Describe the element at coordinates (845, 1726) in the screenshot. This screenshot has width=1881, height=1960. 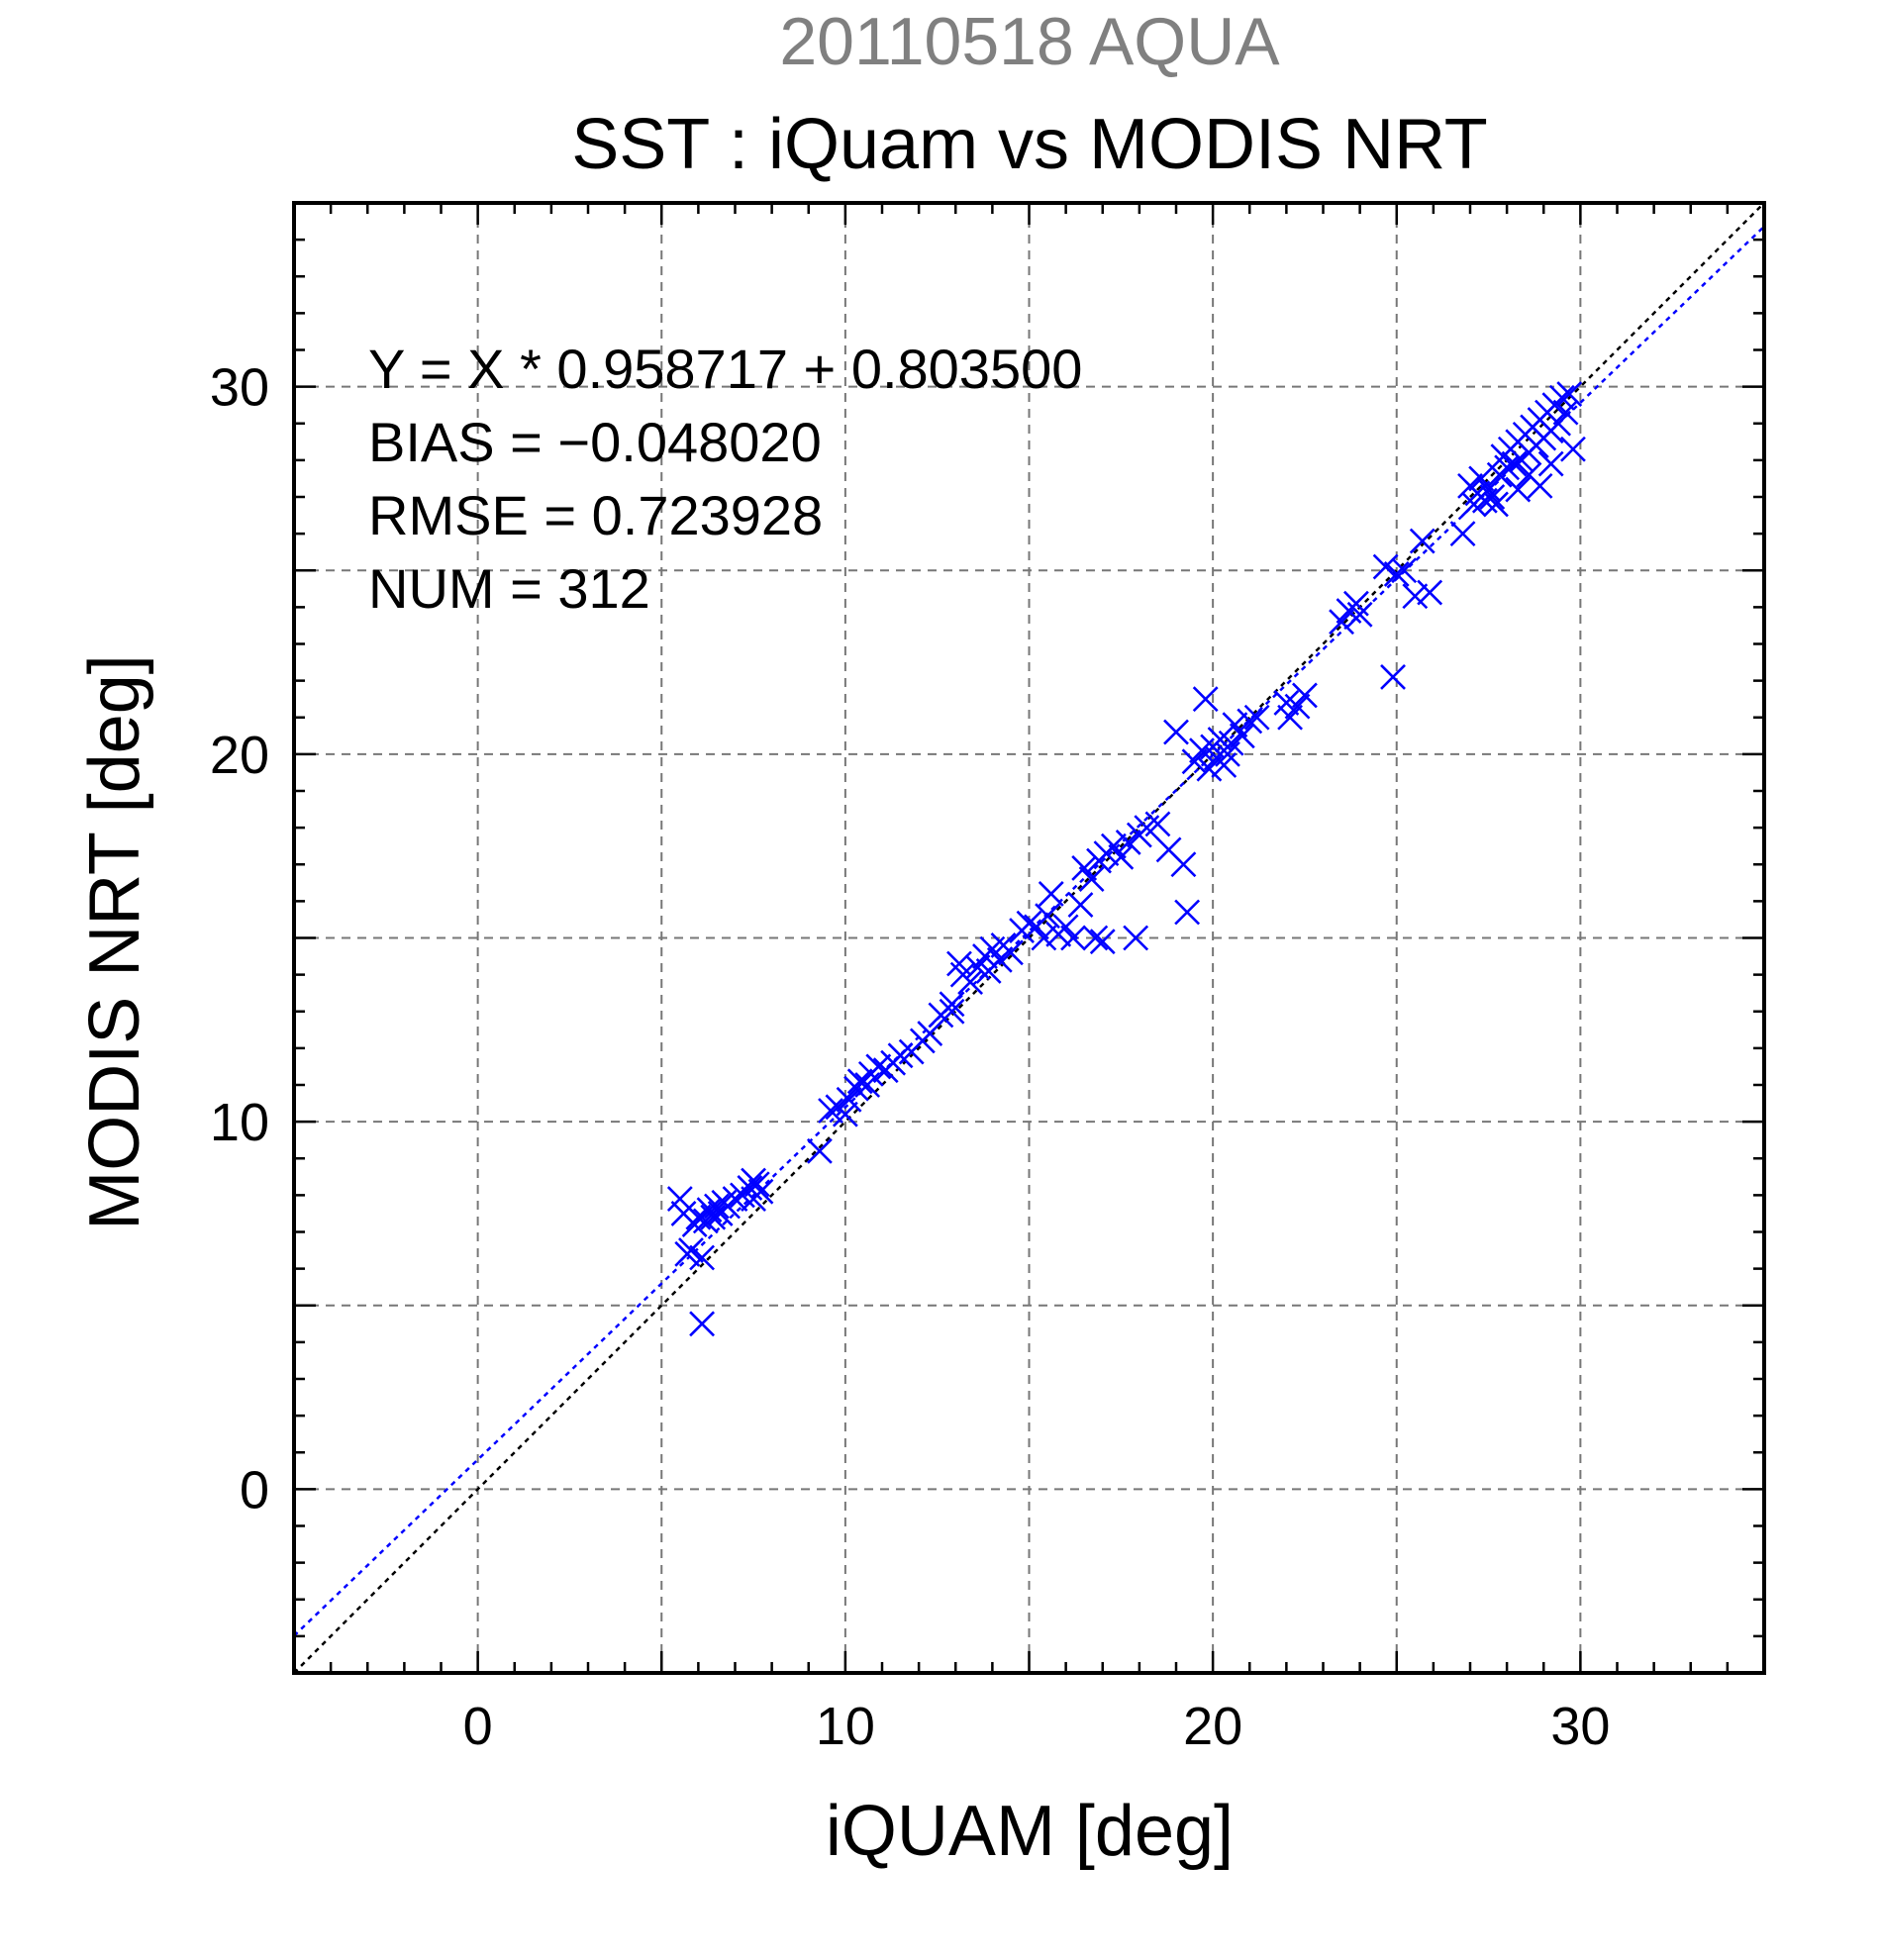
I see `x-tick-label: 10` at that location.